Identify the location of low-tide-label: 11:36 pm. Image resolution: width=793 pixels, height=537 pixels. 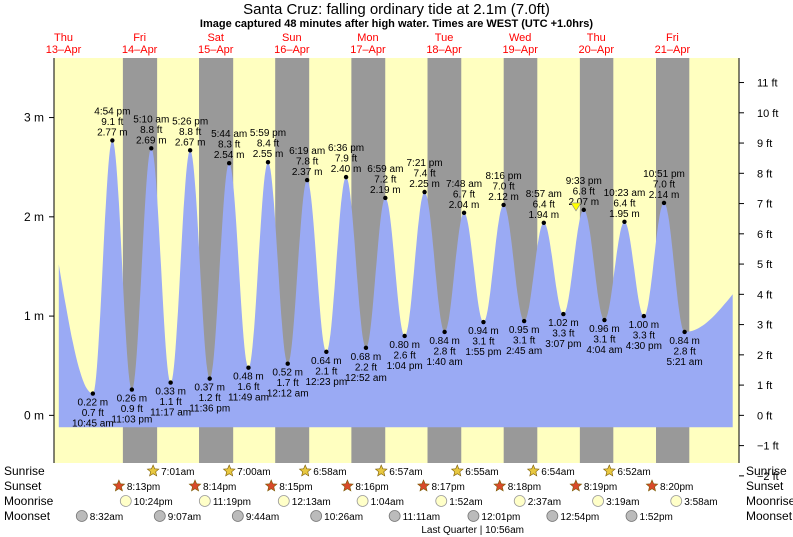
(209, 409).